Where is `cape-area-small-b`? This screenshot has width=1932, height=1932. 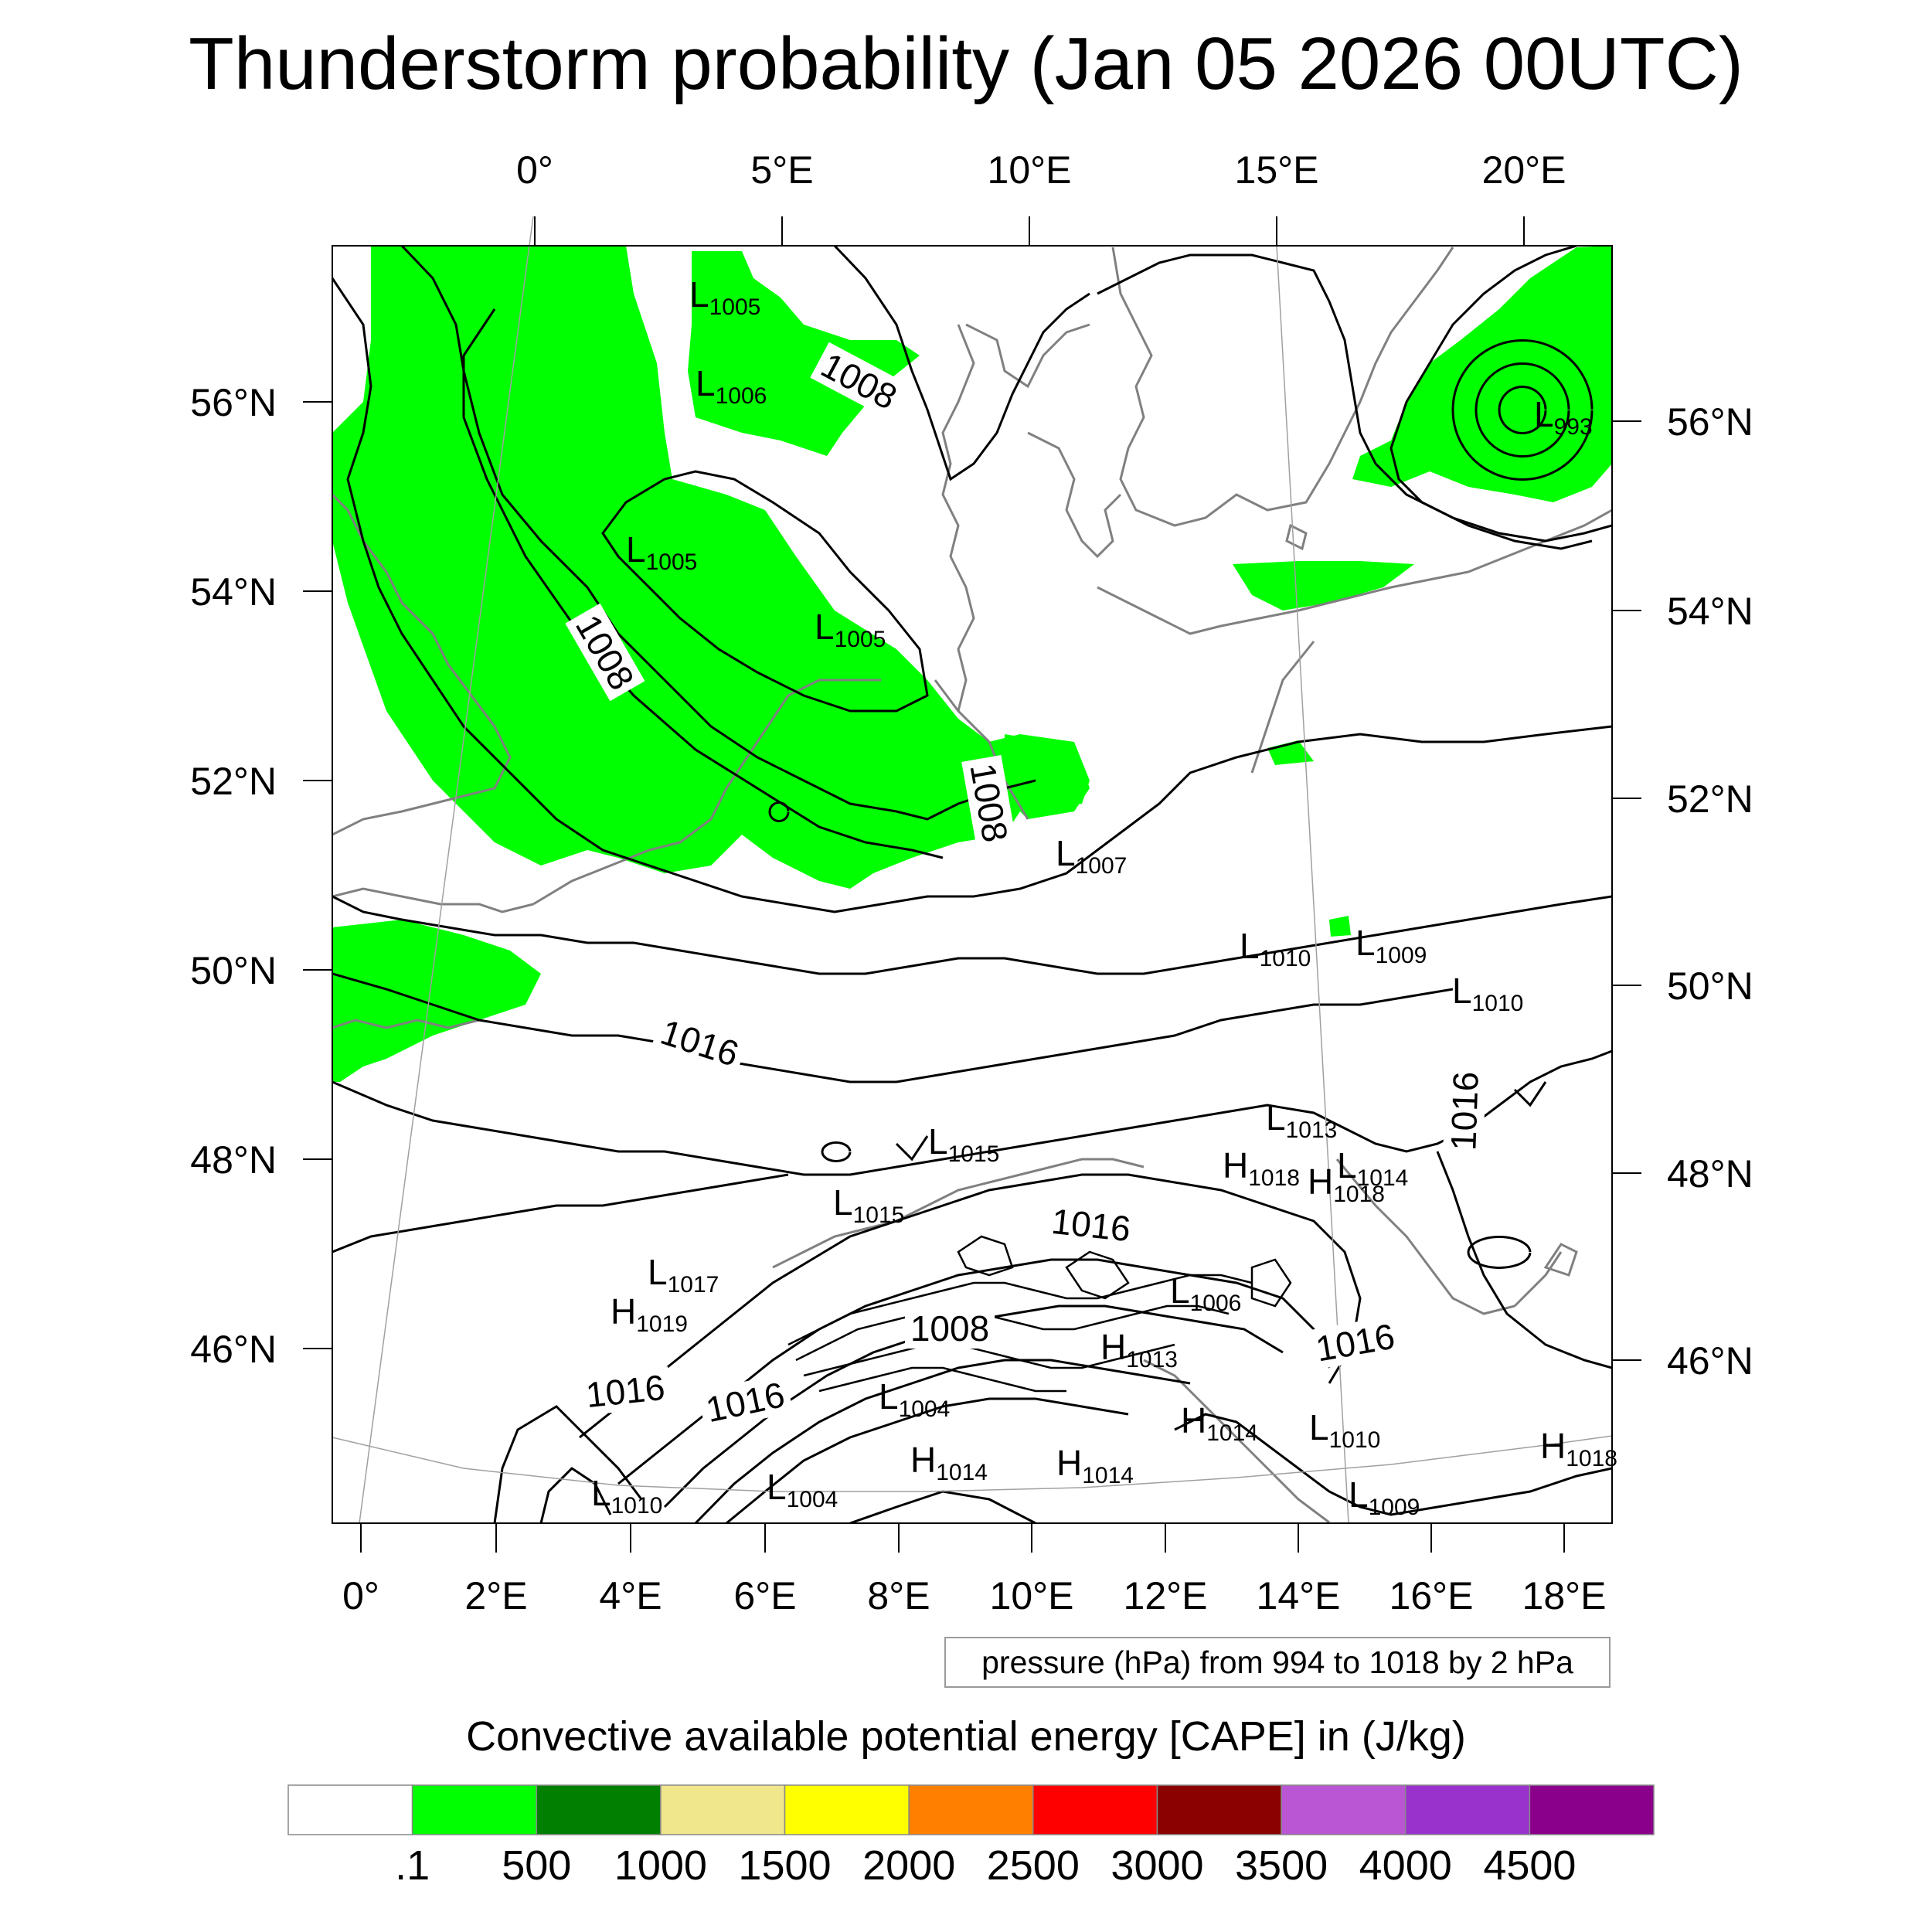 cape-area-small-b is located at coordinates (1340, 927).